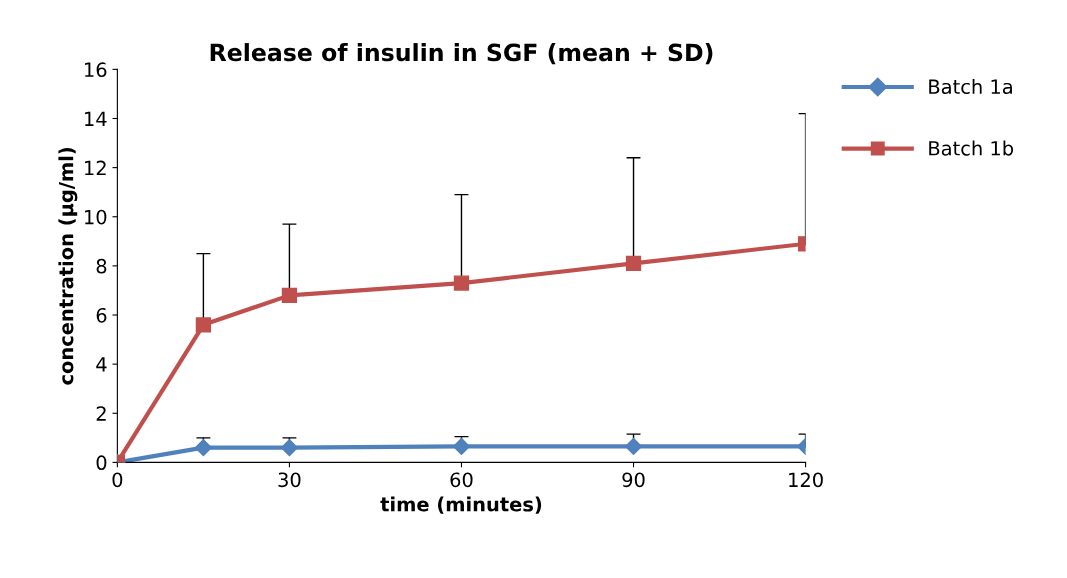 The width and height of the screenshot is (1067, 578). Describe the element at coordinates (96, 217) in the screenshot. I see `y-tick-label: 10` at that location.